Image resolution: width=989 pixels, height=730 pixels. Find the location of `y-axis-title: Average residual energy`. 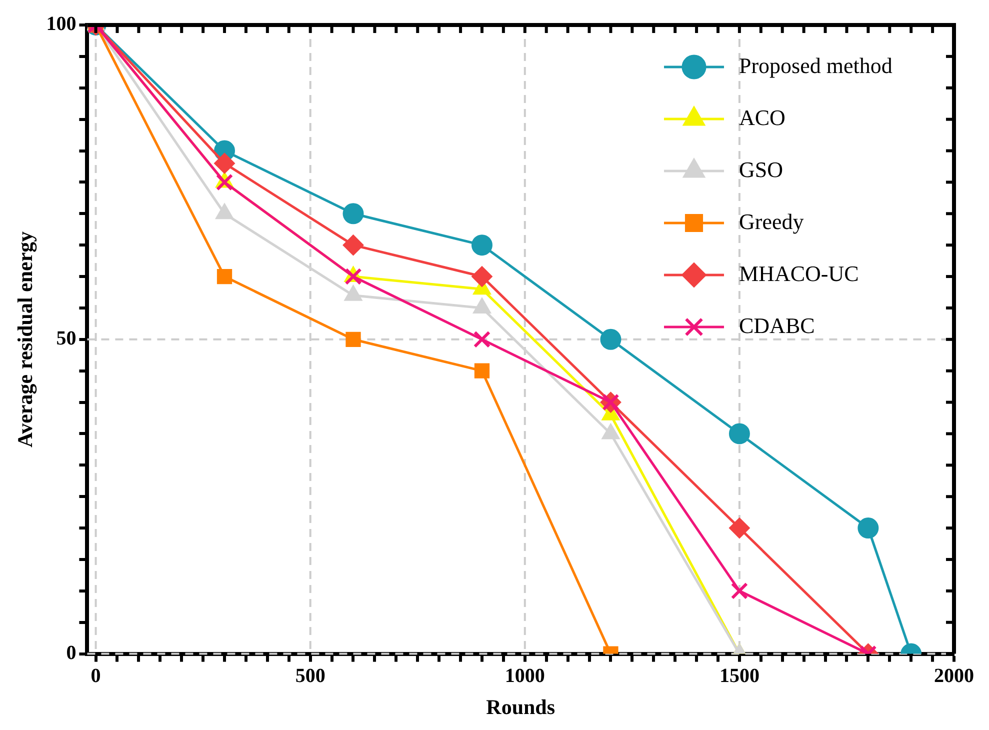

y-axis-title: Average residual energy is located at coordinates (25, 339).